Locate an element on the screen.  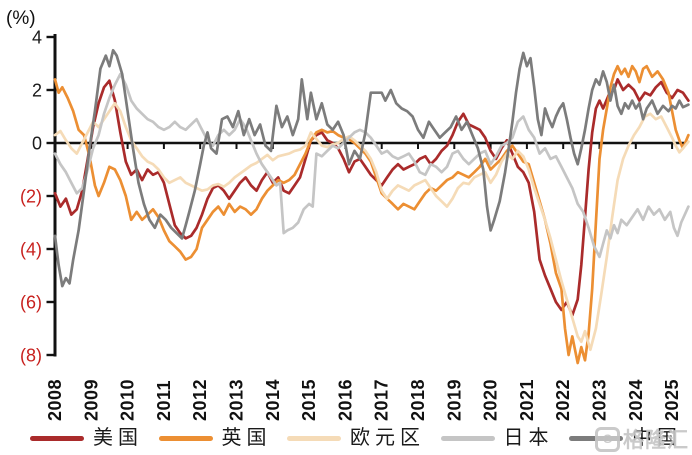
legend-label-eurozone: 欧元区 is located at coordinates (387, 438).